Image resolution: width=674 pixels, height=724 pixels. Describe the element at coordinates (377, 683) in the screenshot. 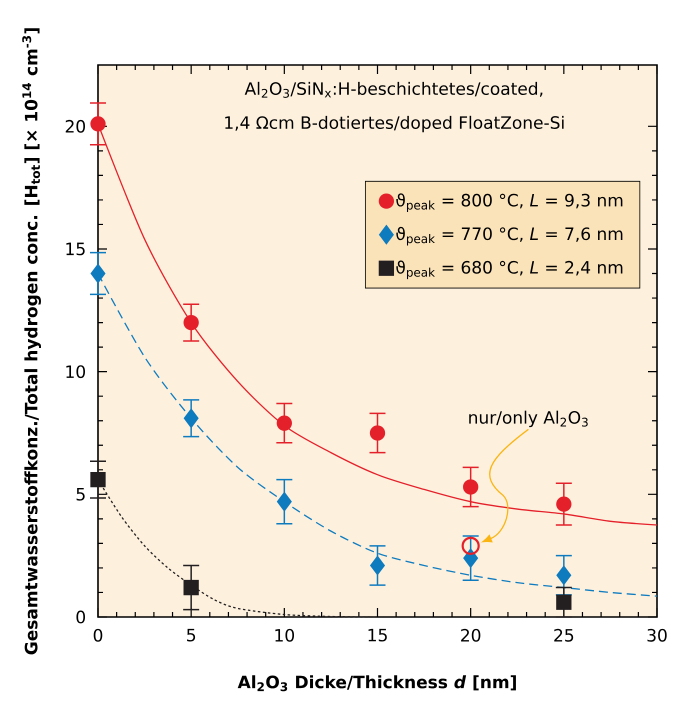

I see `x-axis-title: Al$_{2}$O$_{3}$ Dicke/Thickness d [nm]` at that location.